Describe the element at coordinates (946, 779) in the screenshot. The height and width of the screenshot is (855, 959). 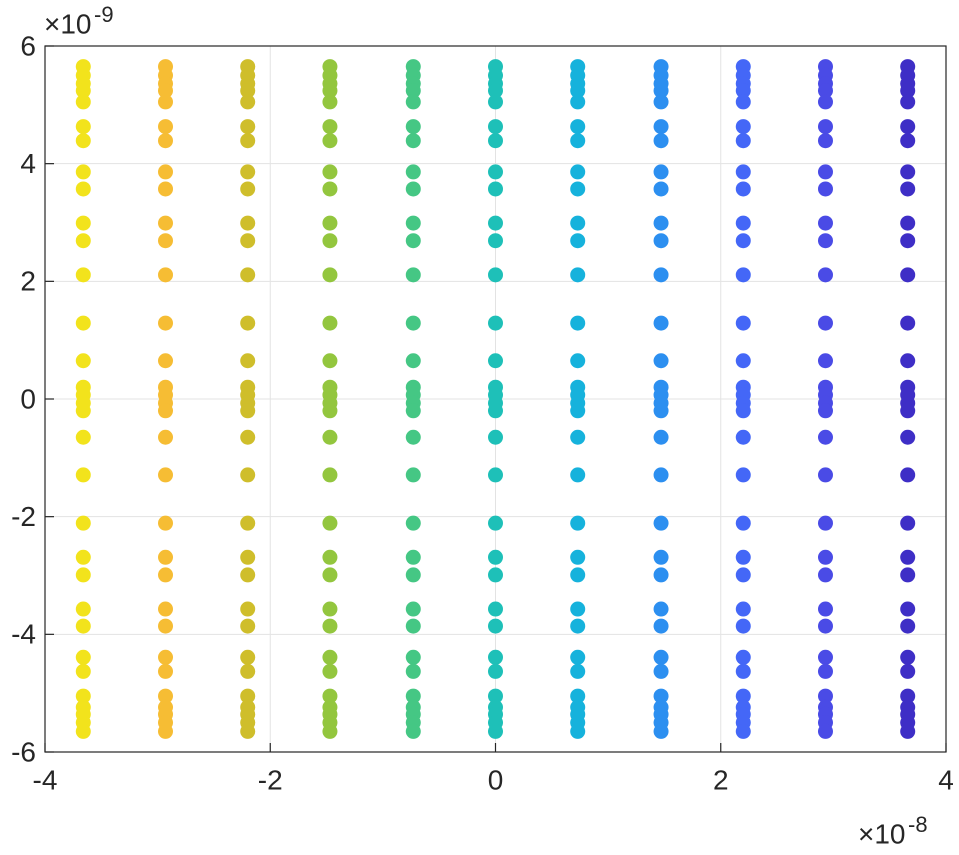
I see `x-tick-label: 4` at that location.